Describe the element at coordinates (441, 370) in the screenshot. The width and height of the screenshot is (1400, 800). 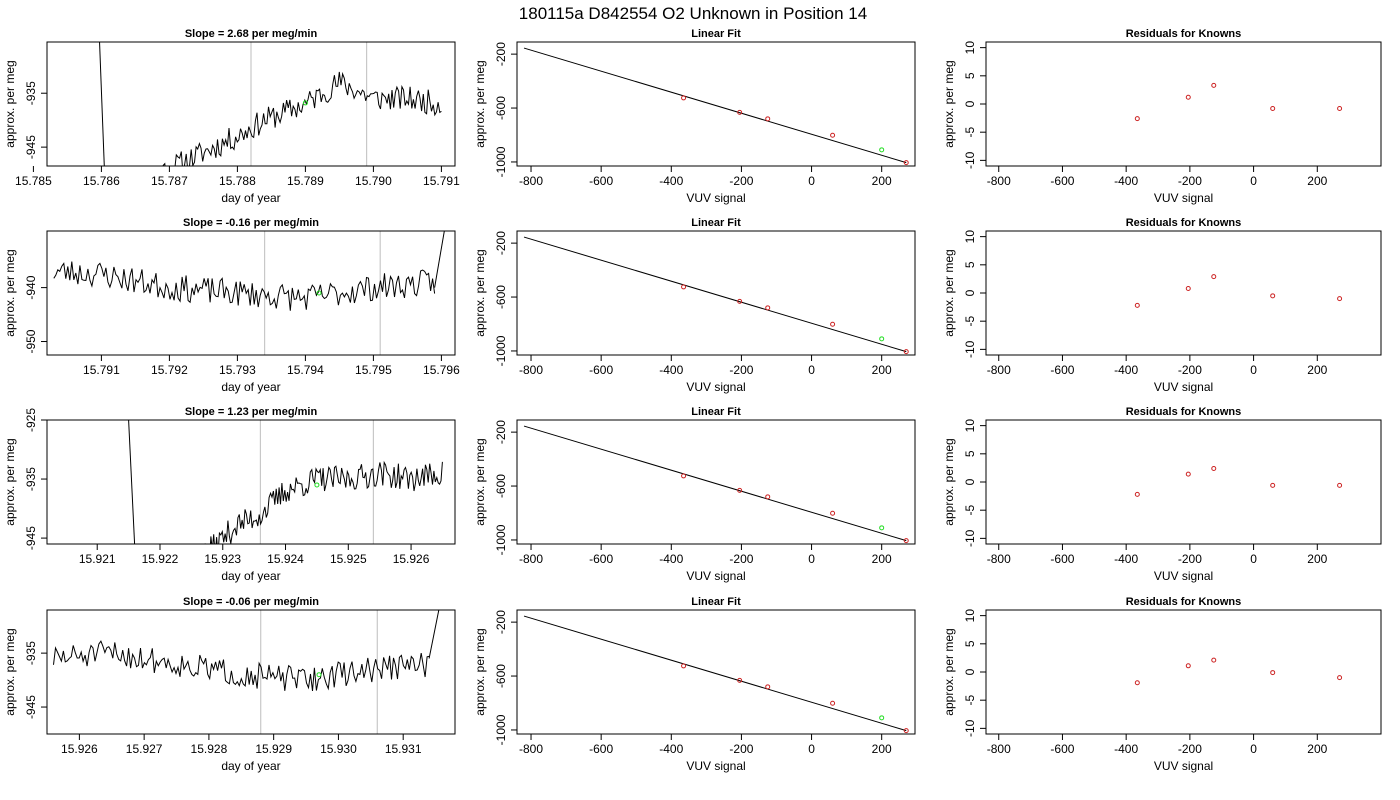
I see `x-tick-label: 15.796` at that location.